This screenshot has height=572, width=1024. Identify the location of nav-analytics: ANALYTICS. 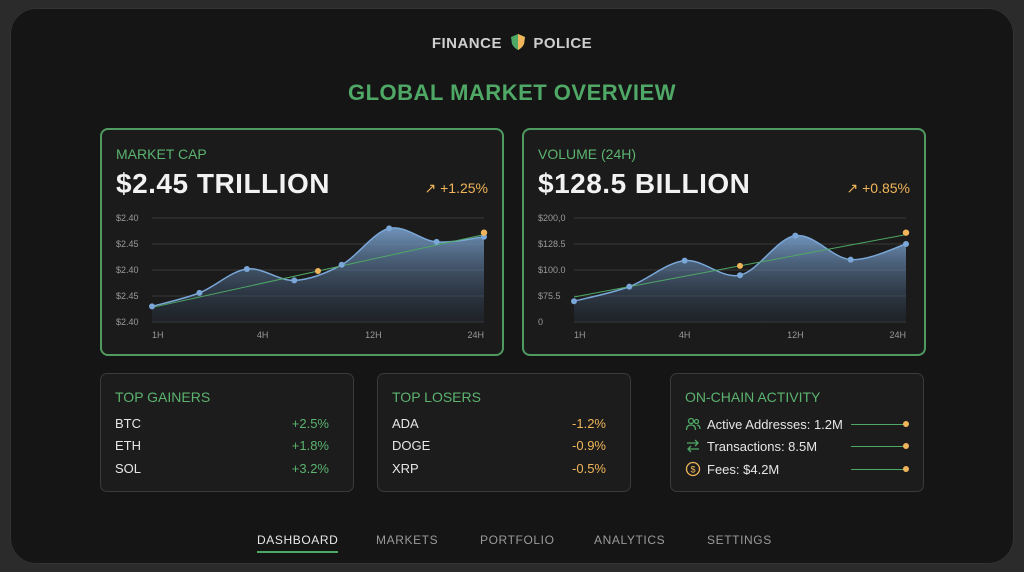
(630, 540).